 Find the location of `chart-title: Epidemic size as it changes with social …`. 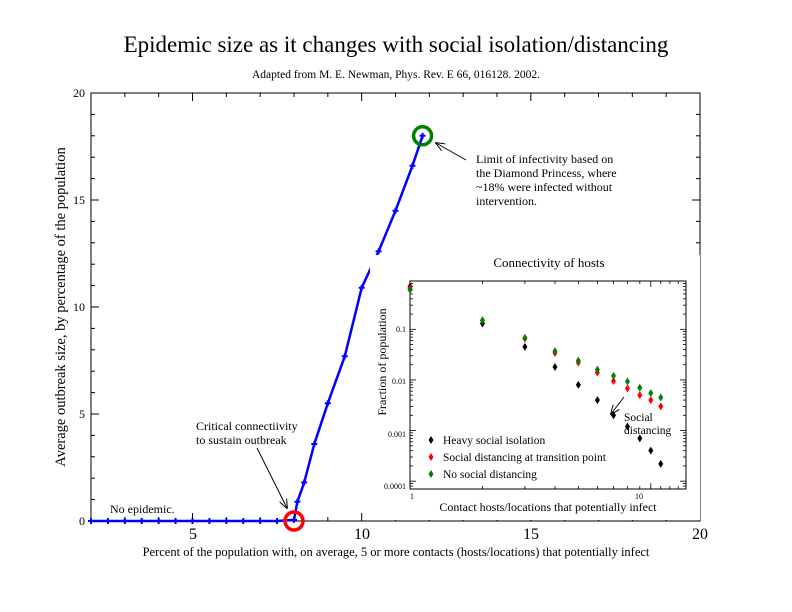

chart-title: Epidemic size as it changes with social … is located at coordinates (396, 44).